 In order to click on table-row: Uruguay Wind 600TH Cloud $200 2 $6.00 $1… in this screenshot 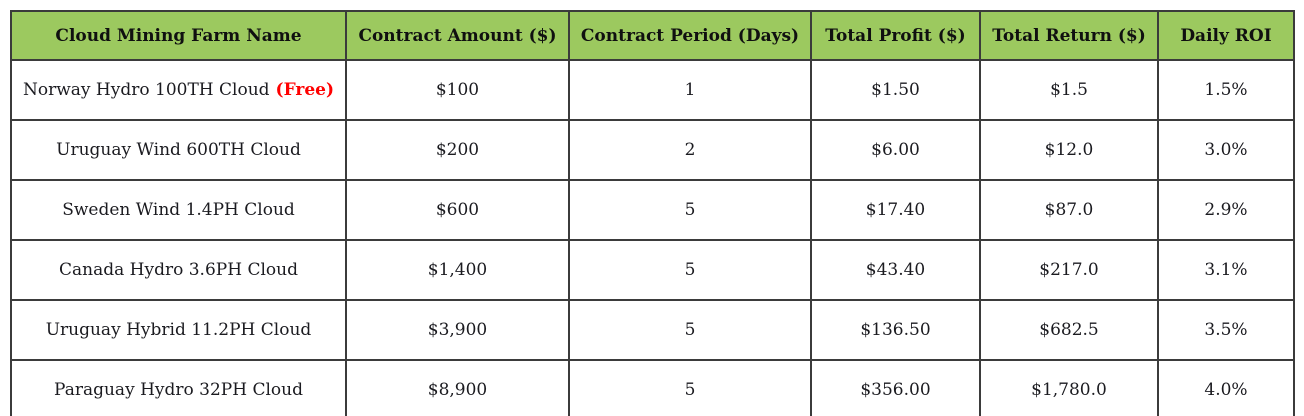, I will do `click(652, 150)`.